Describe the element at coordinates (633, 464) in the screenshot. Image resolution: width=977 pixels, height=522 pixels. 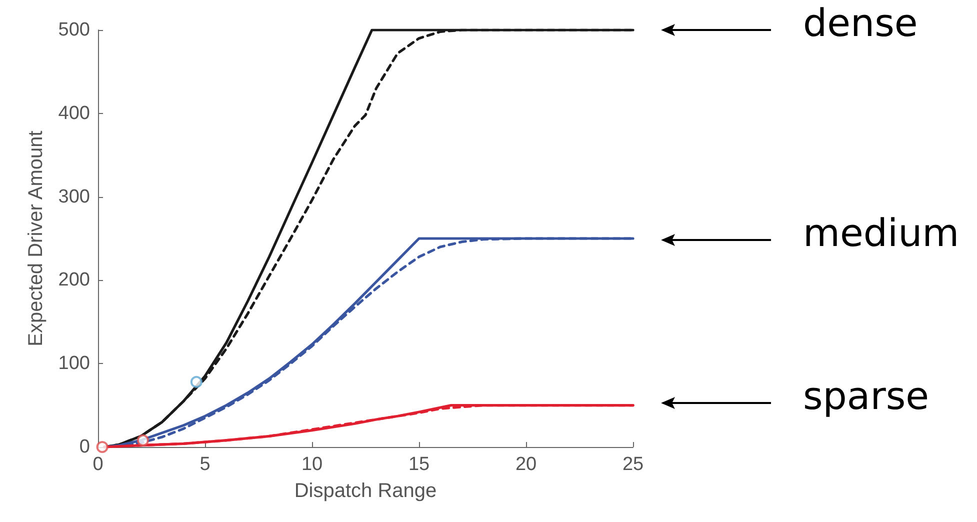
I see `x-tick-label: 25` at that location.